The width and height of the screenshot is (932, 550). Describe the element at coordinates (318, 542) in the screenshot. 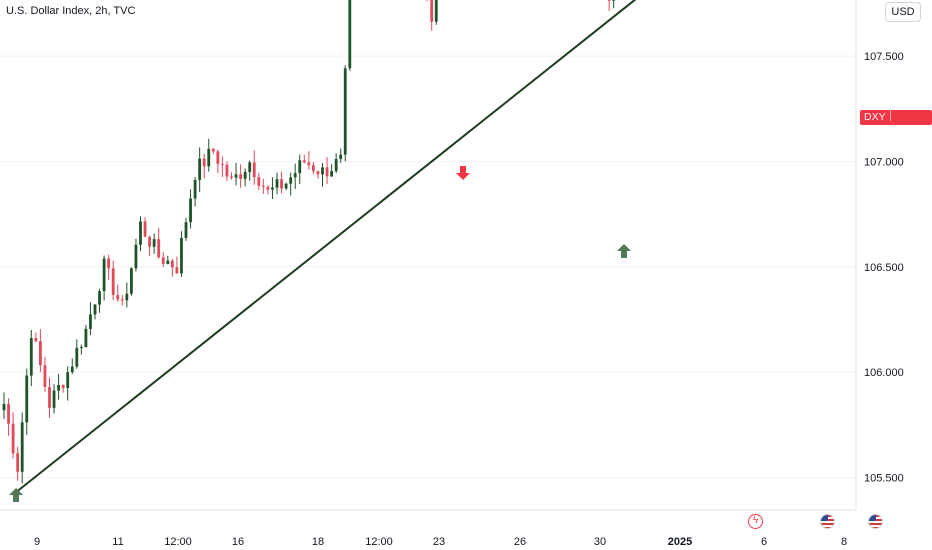

I see `x-tick-label: 18` at that location.